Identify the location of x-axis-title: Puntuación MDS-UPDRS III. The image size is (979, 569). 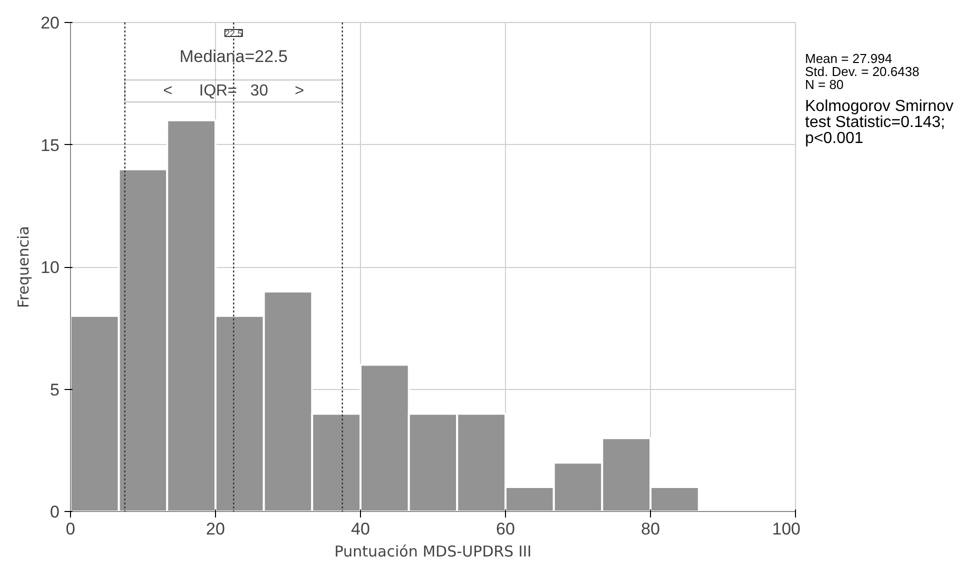
(433, 551).